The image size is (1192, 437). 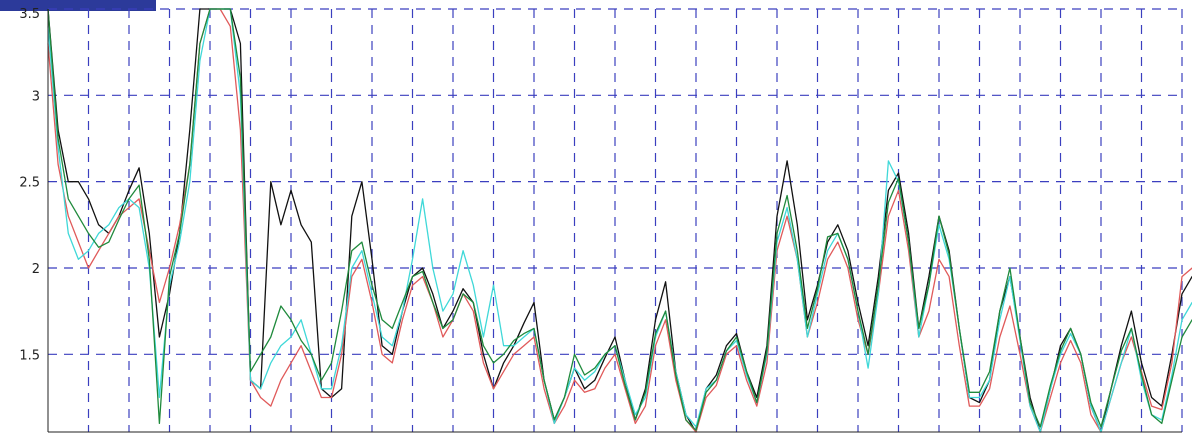 I want to click on corner-badge, so click(x=78, y=5).